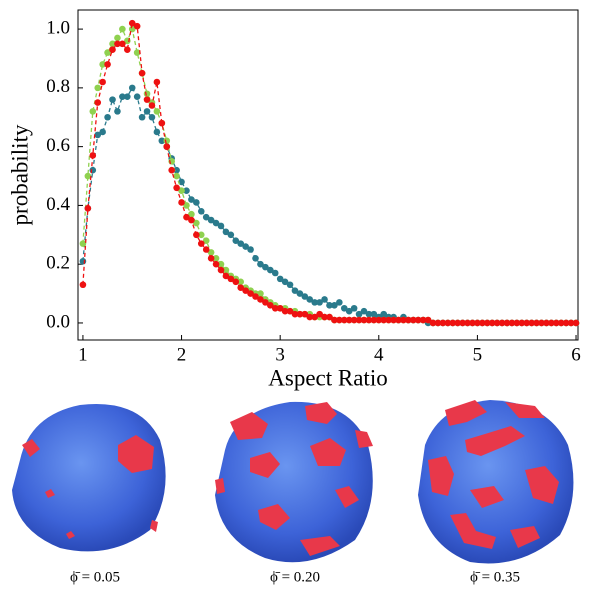 This screenshot has width=591, height=591. I want to click on caption: ϕ̄ = 0.05, so click(95, 577).